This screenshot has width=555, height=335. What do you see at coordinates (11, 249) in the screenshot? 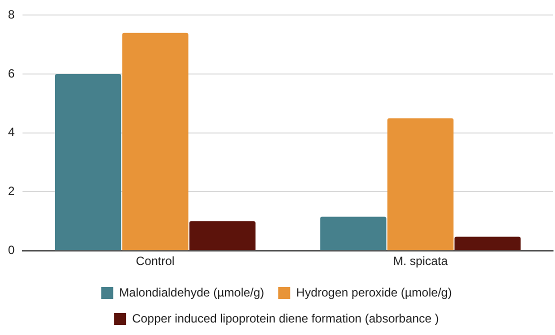
I see `y-tick-label: 0` at bounding box center [11, 249].